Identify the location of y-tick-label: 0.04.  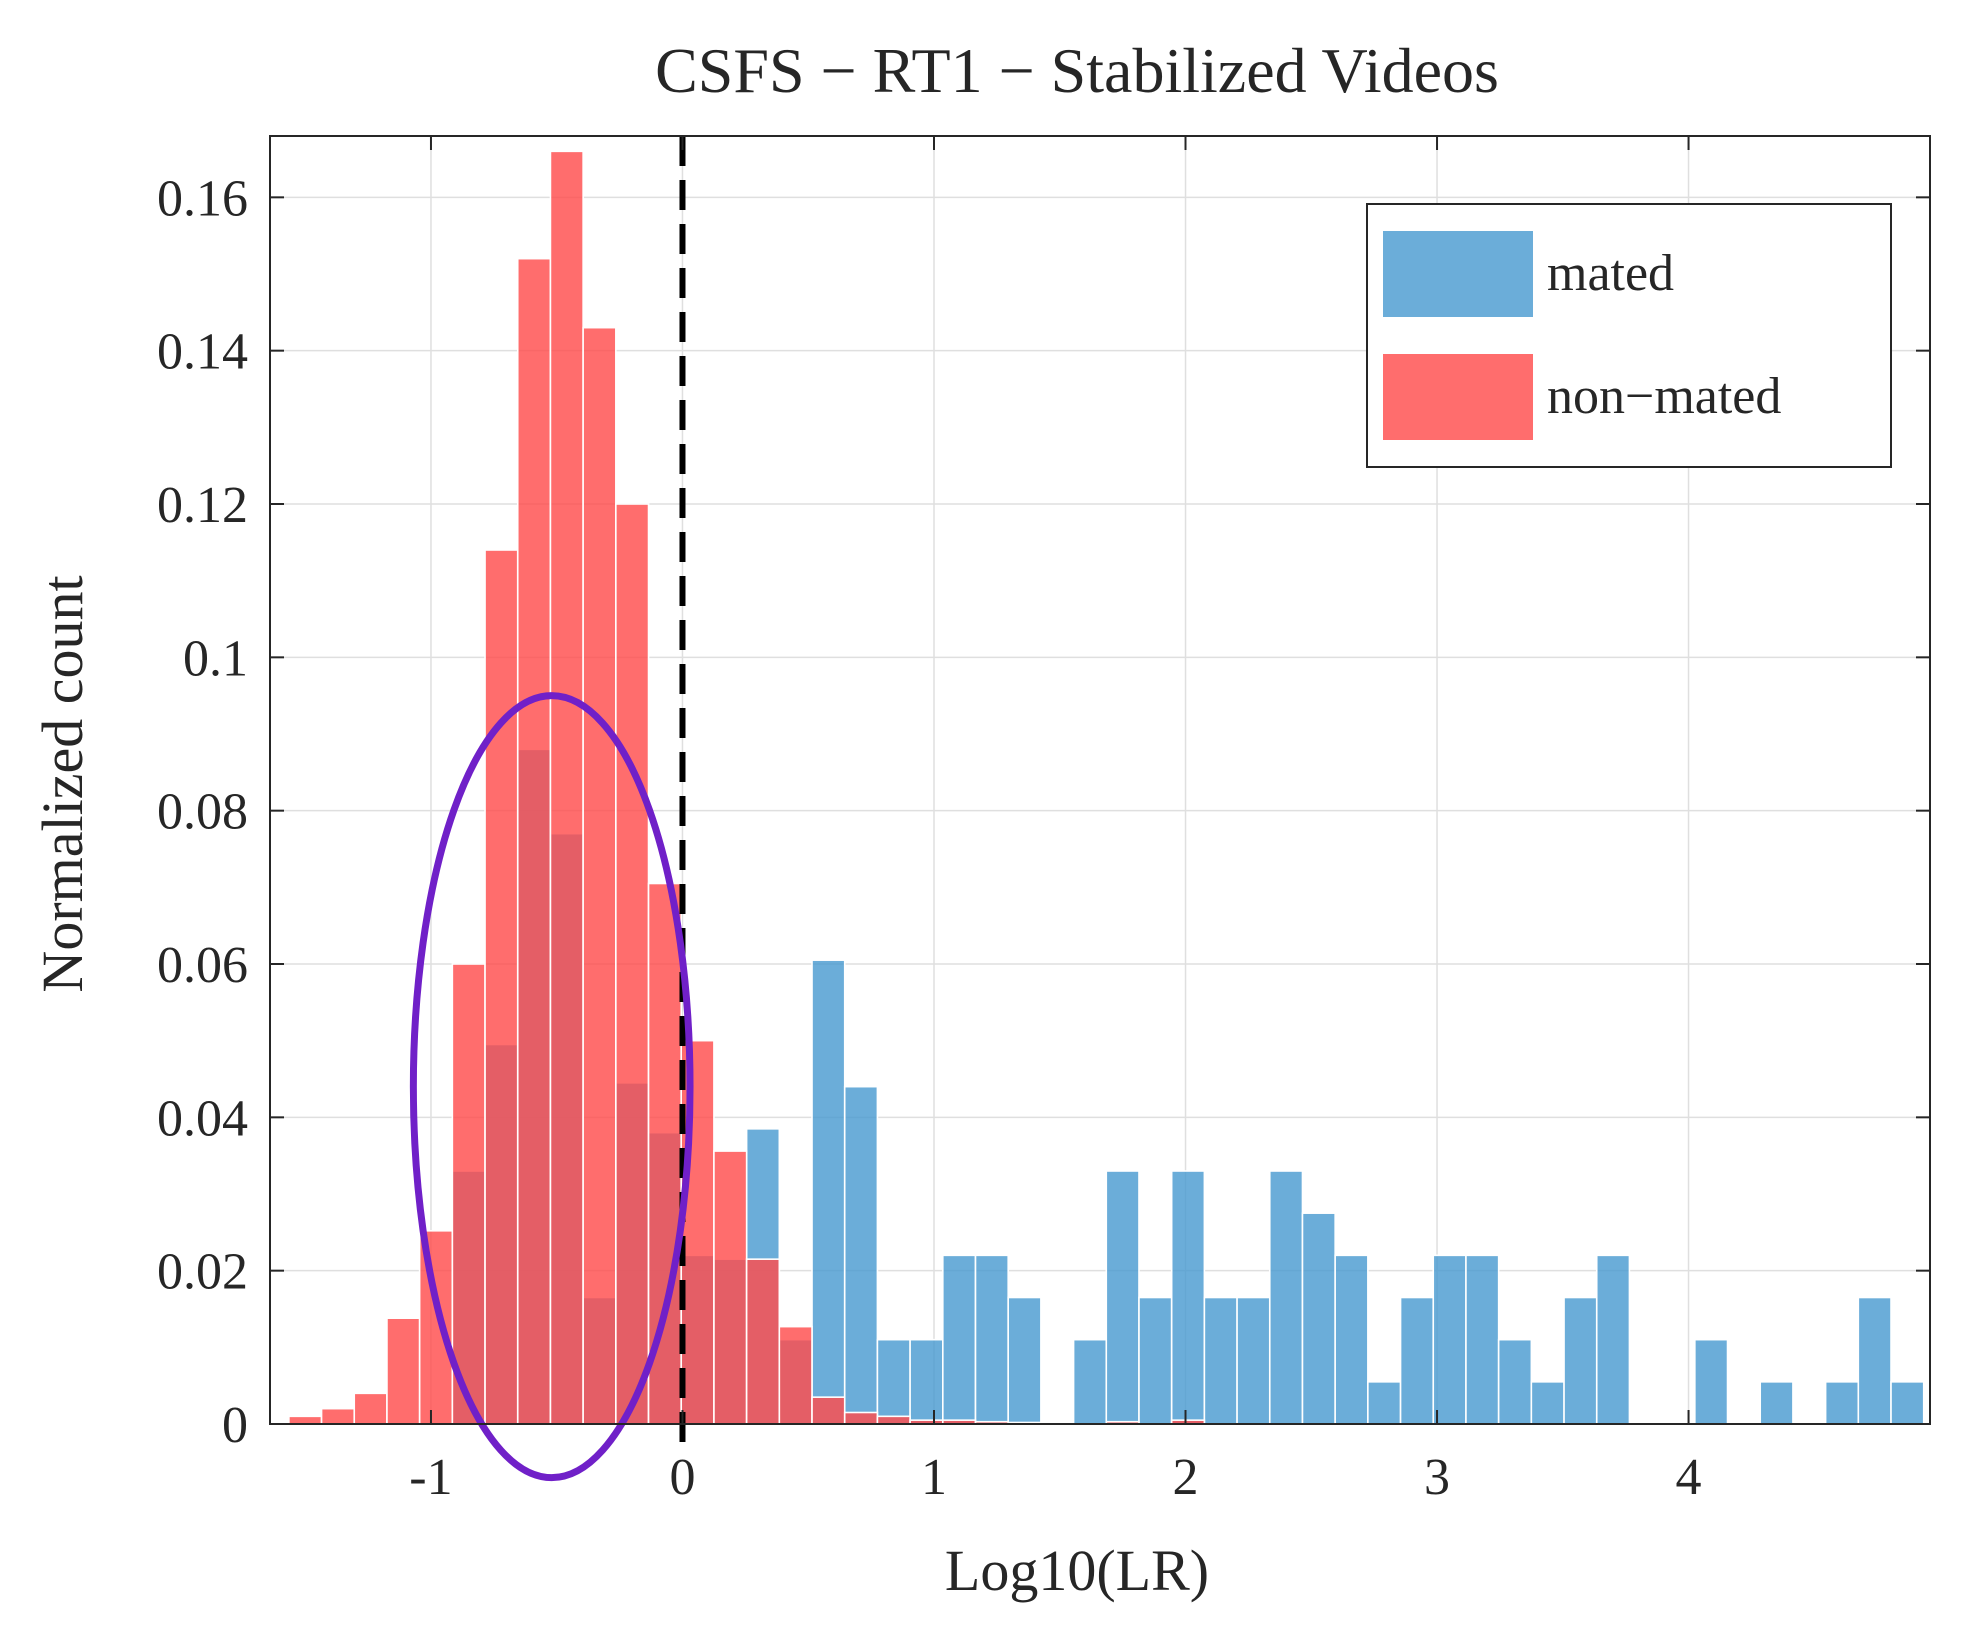
(202, 1118).